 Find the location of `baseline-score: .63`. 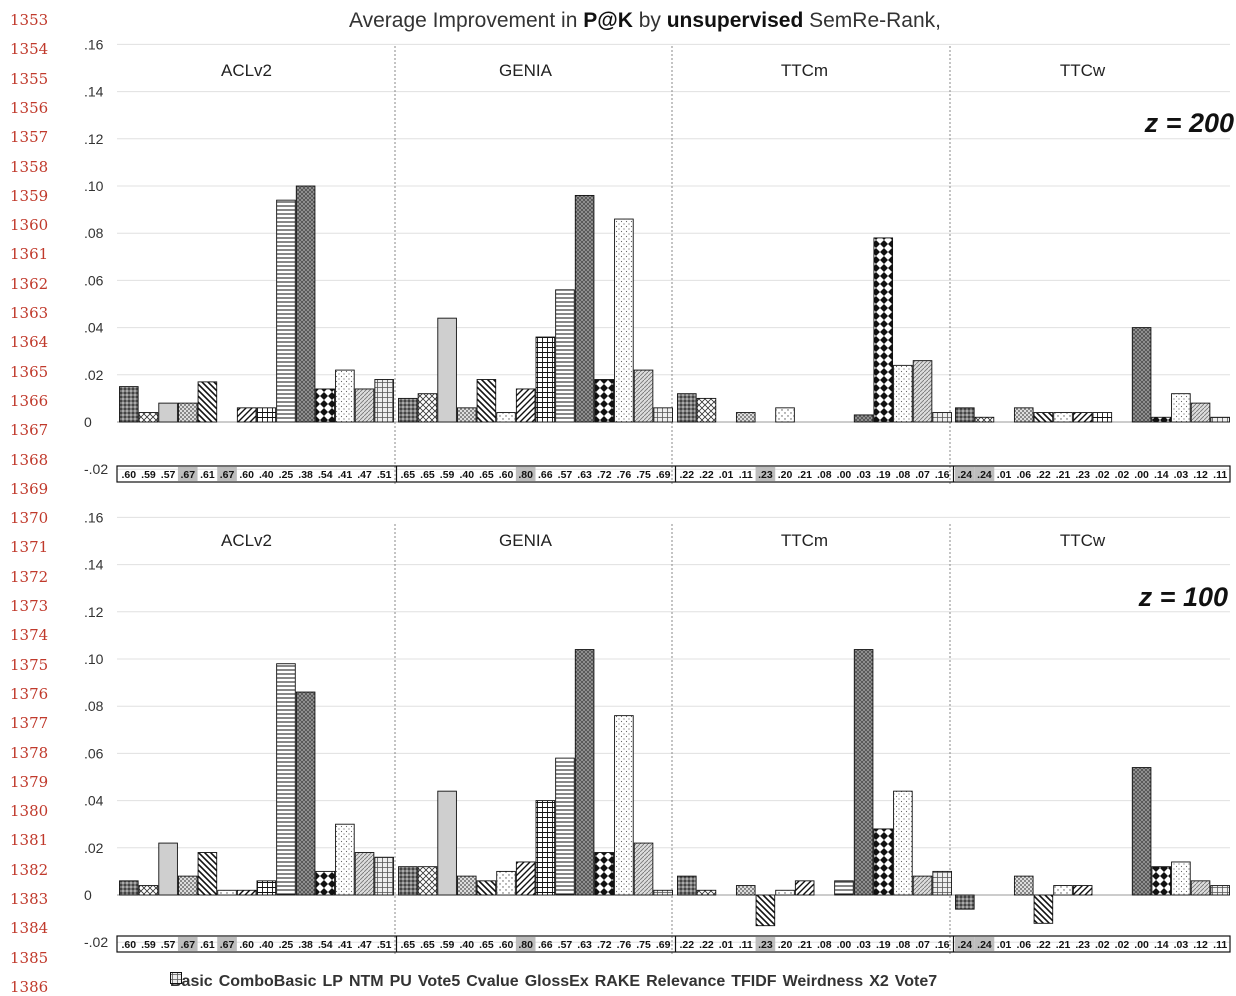

baseline-score: .63 is located at coordinates (584, 475).